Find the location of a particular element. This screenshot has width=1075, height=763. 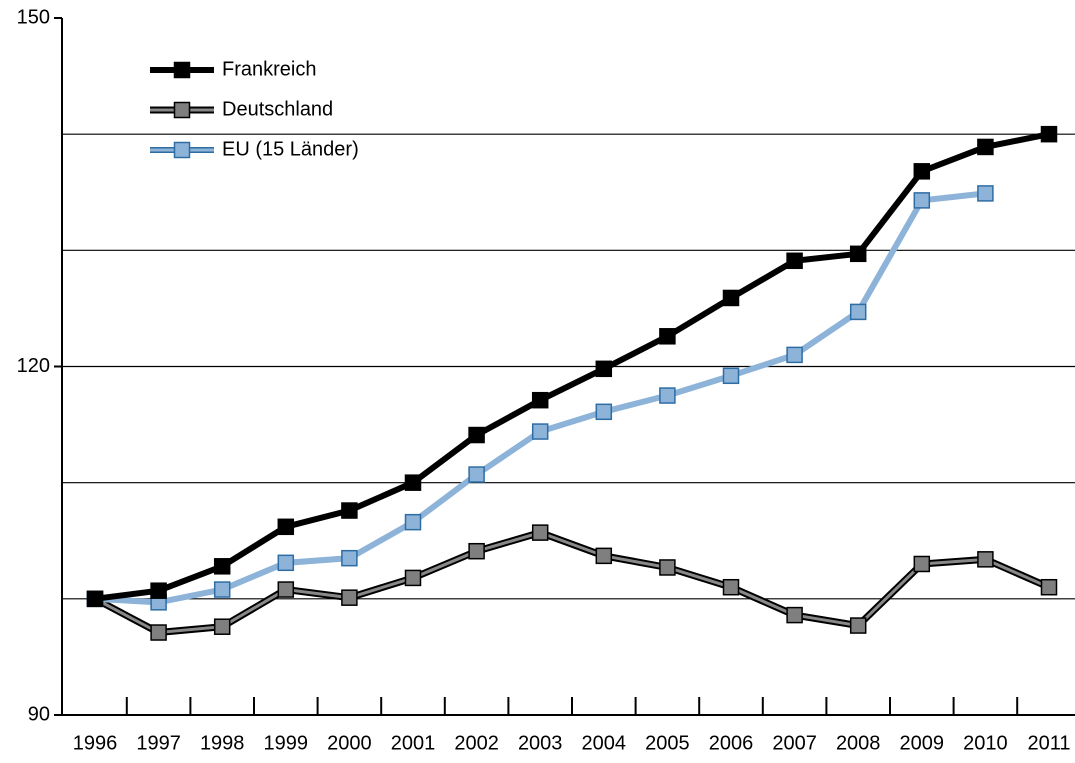

series-line is located at coordinates (572, 583).